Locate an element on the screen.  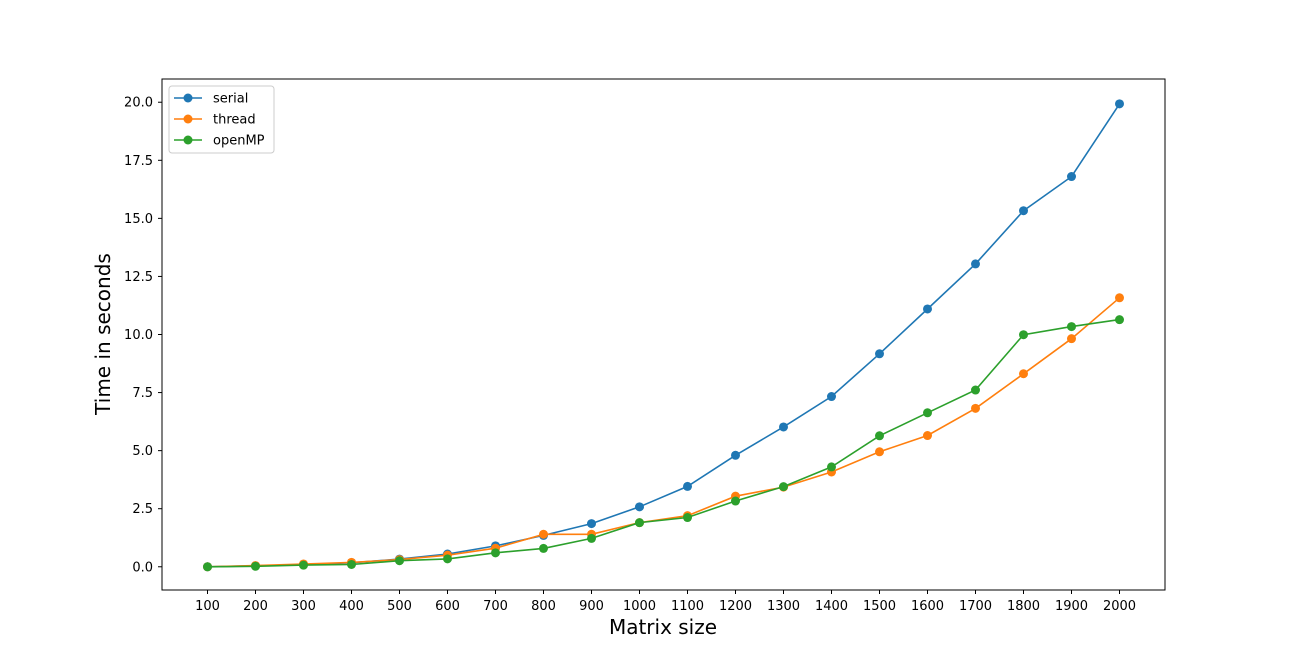
y-tick-label: 10.0 is located at coordinates (138, 335).